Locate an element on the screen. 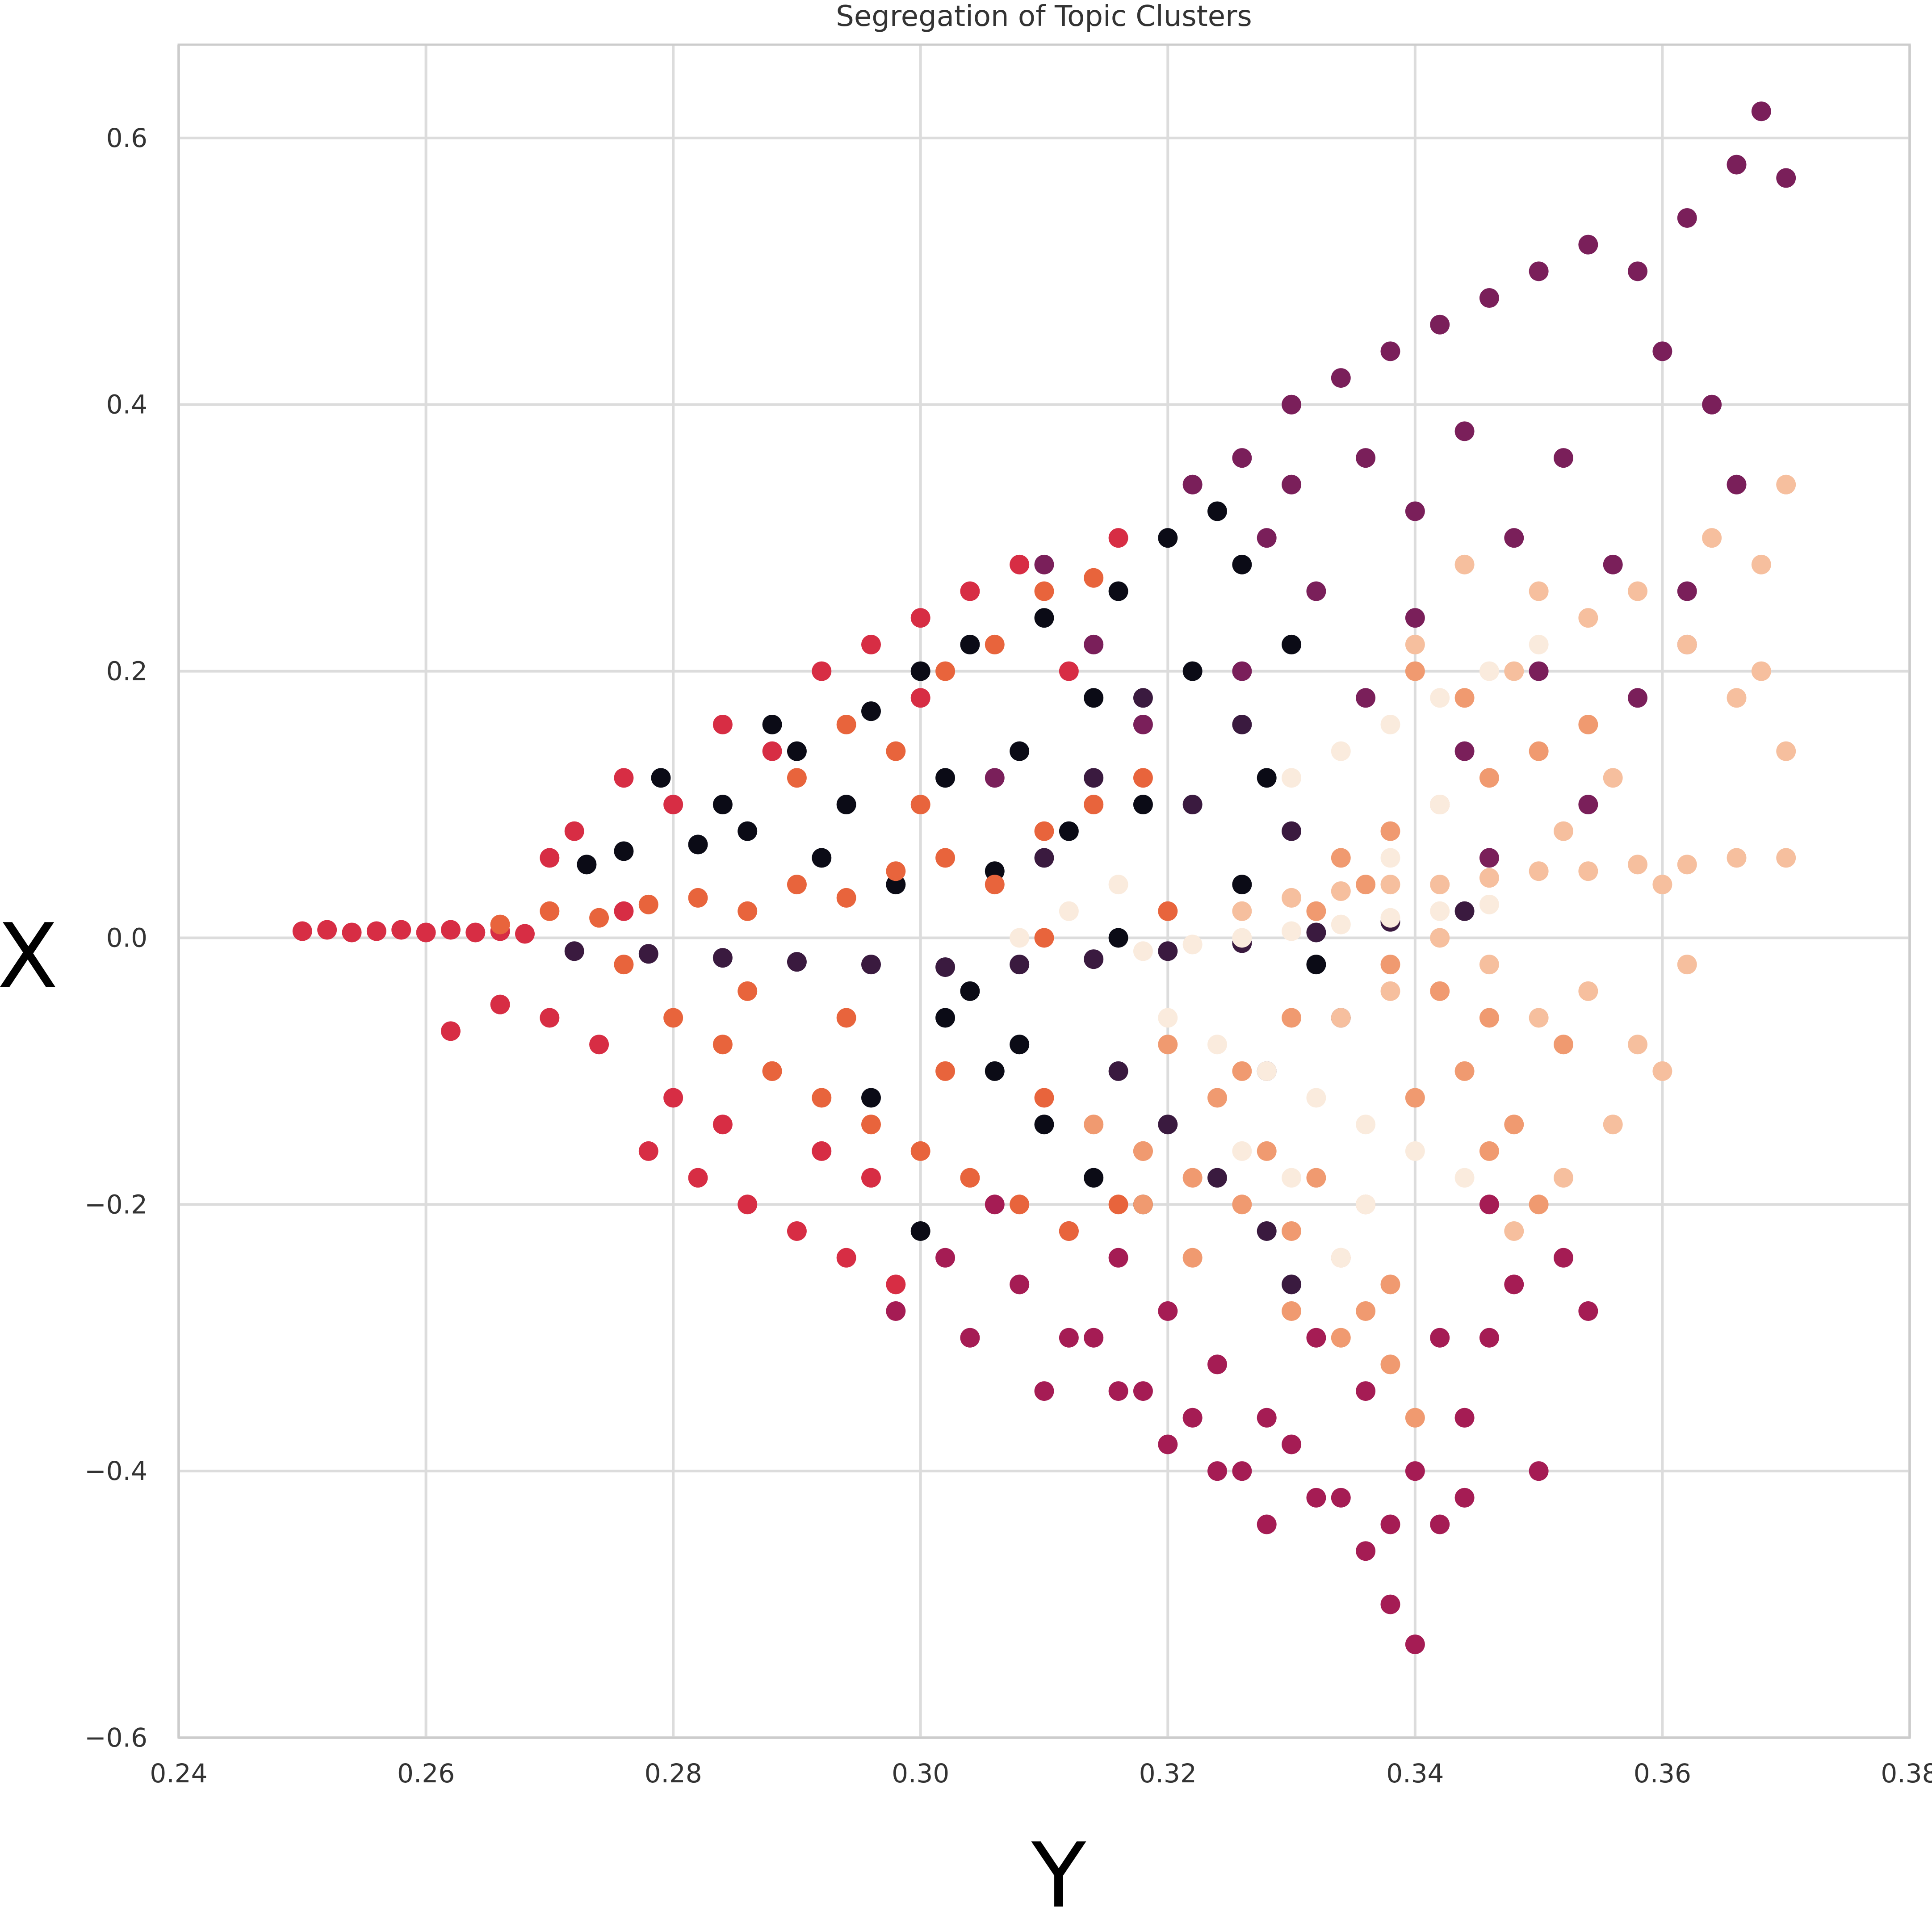  y-tick-label: −0.6 is located at coordinates (115, 1737).